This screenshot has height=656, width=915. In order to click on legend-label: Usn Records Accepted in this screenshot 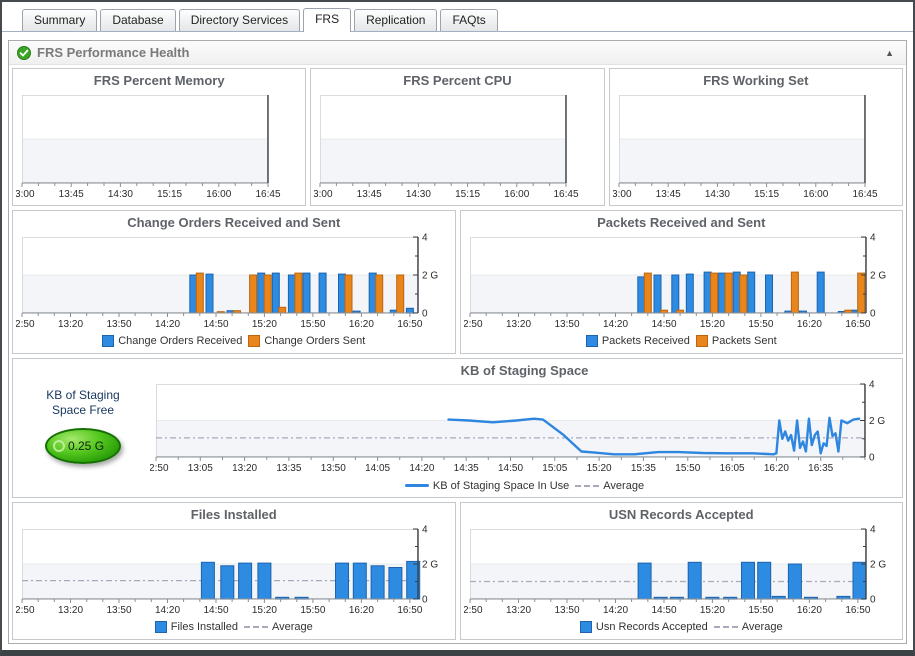, I will do `click(651, 627)`.